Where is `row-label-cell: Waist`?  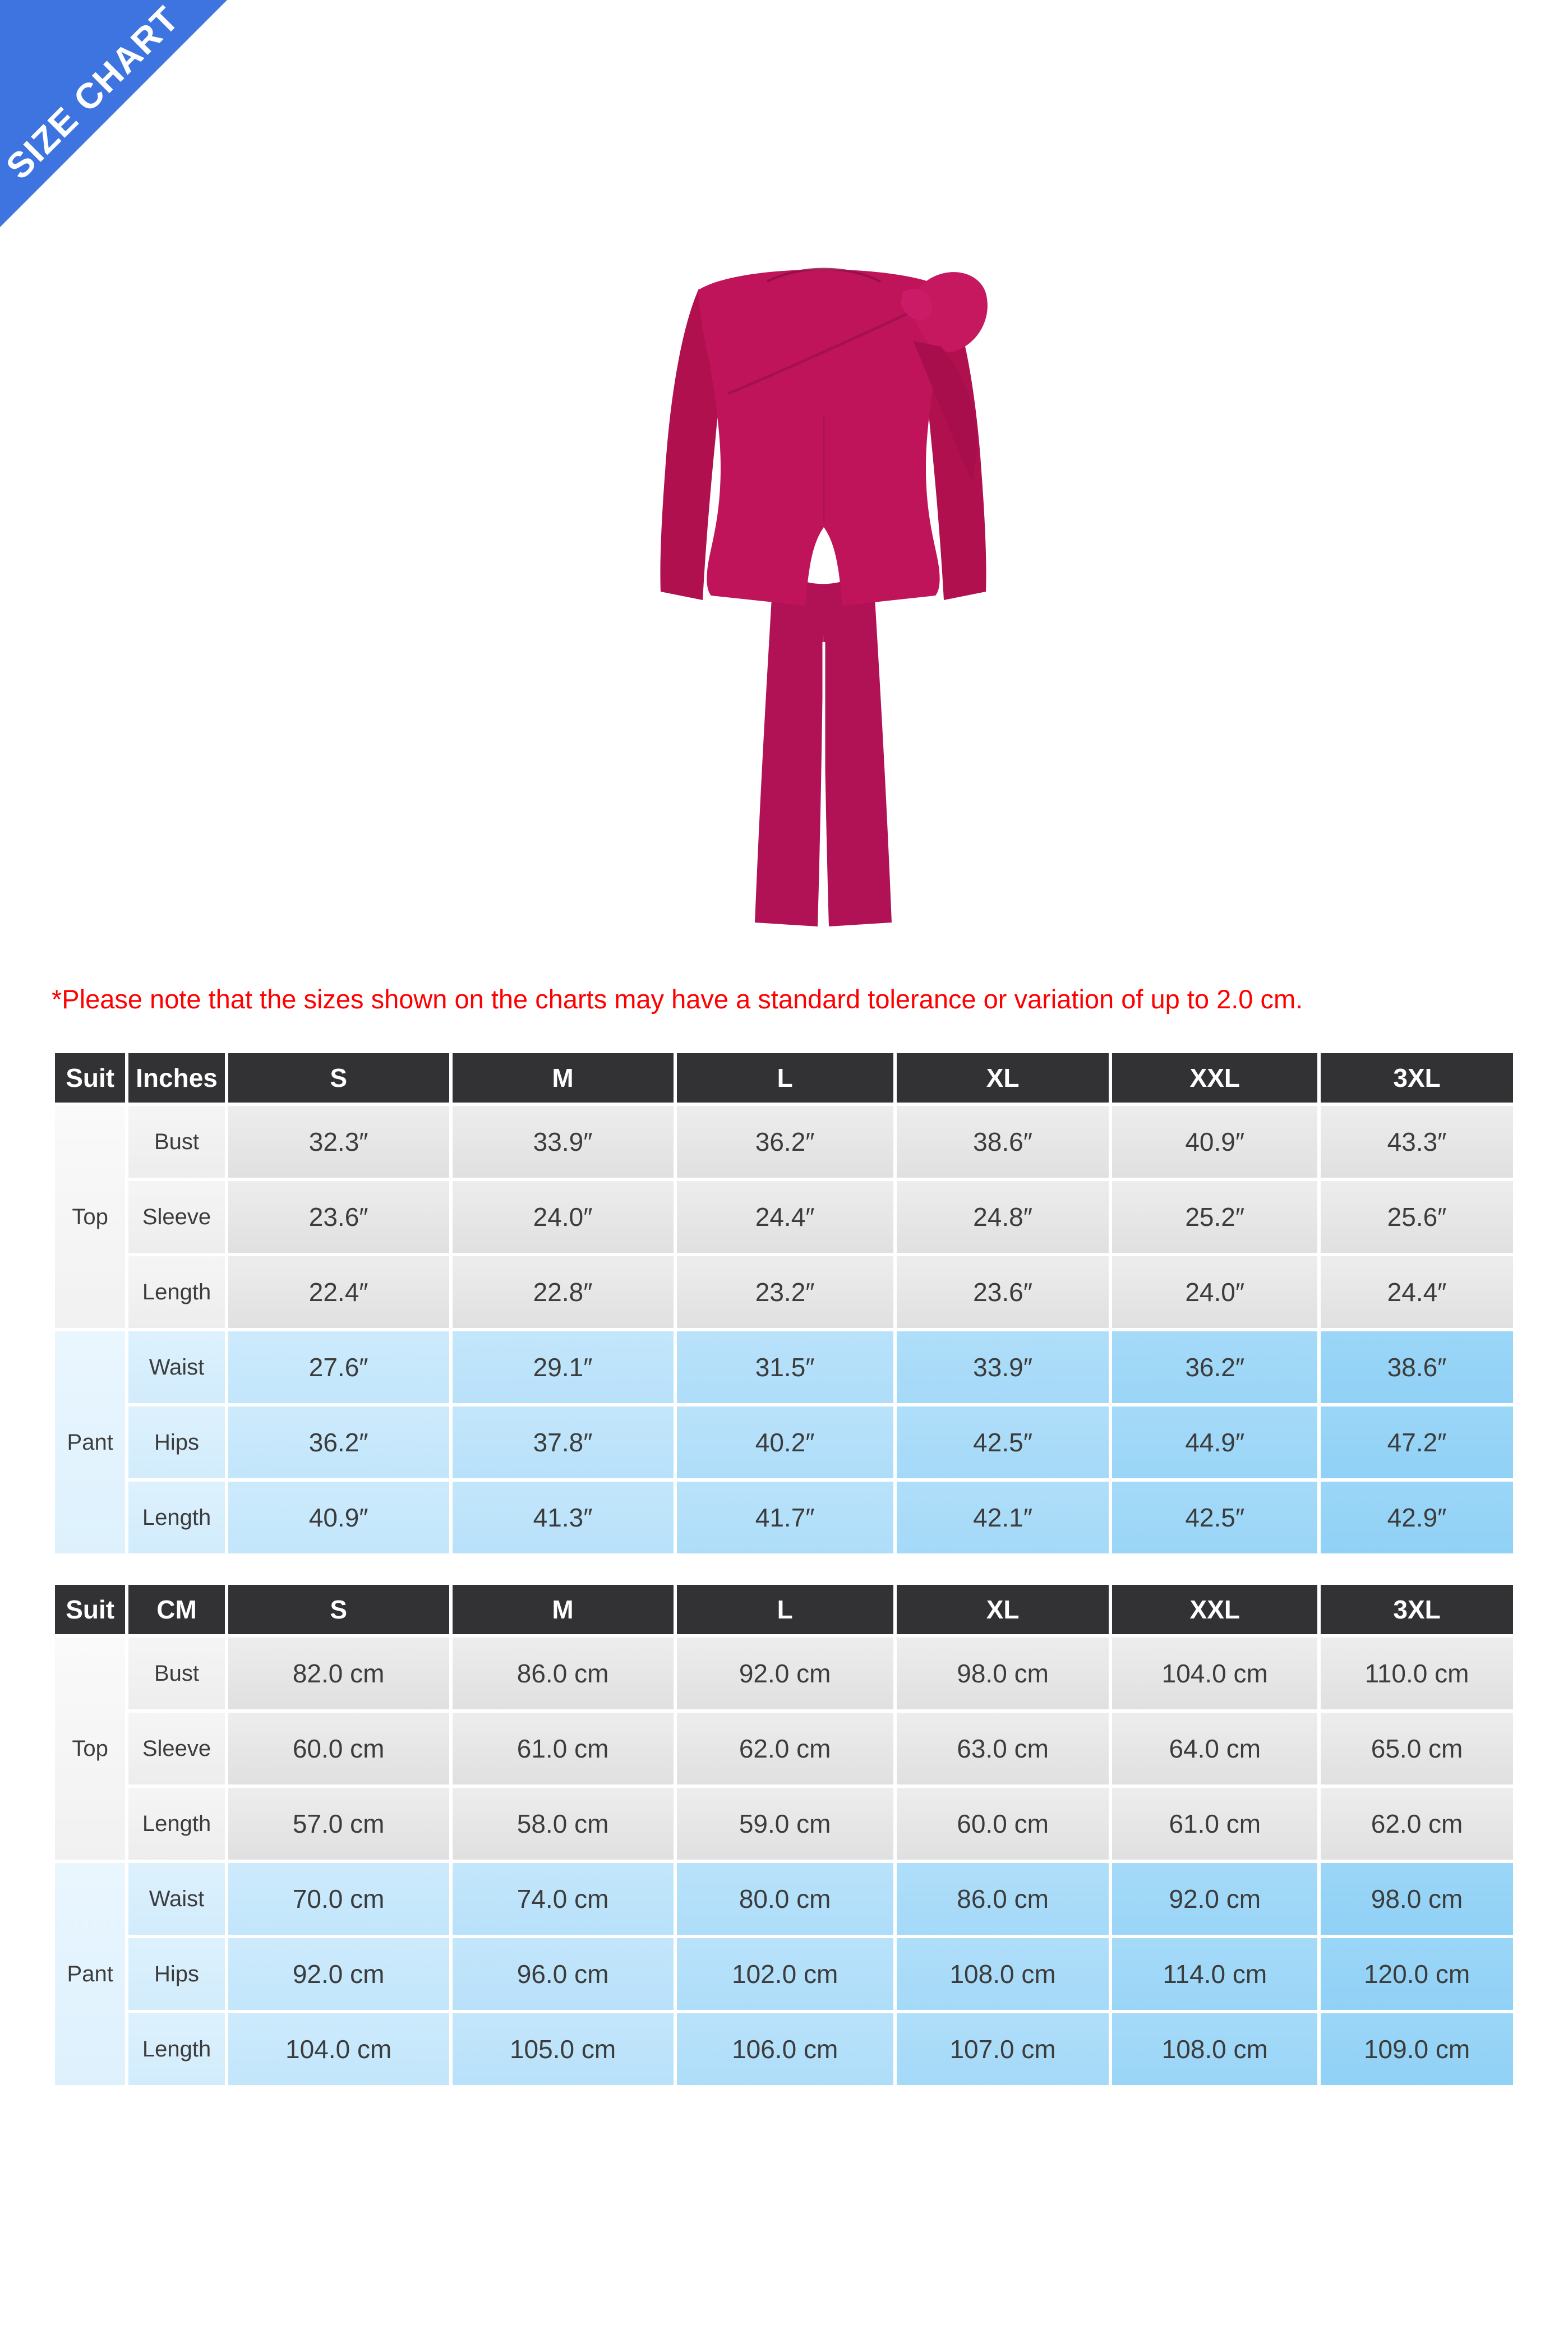 row-label-cell: Waist is located at coordinates (176, 1899).